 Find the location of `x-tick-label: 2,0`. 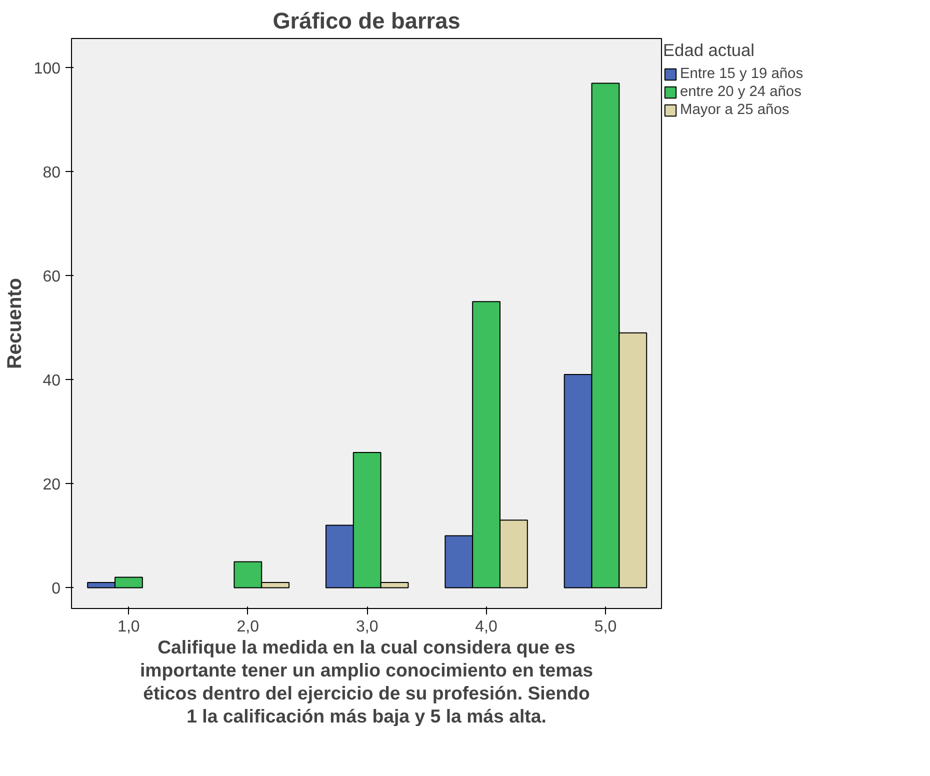

x-tick-label: 2,0 is located at coordinates (248, 627).